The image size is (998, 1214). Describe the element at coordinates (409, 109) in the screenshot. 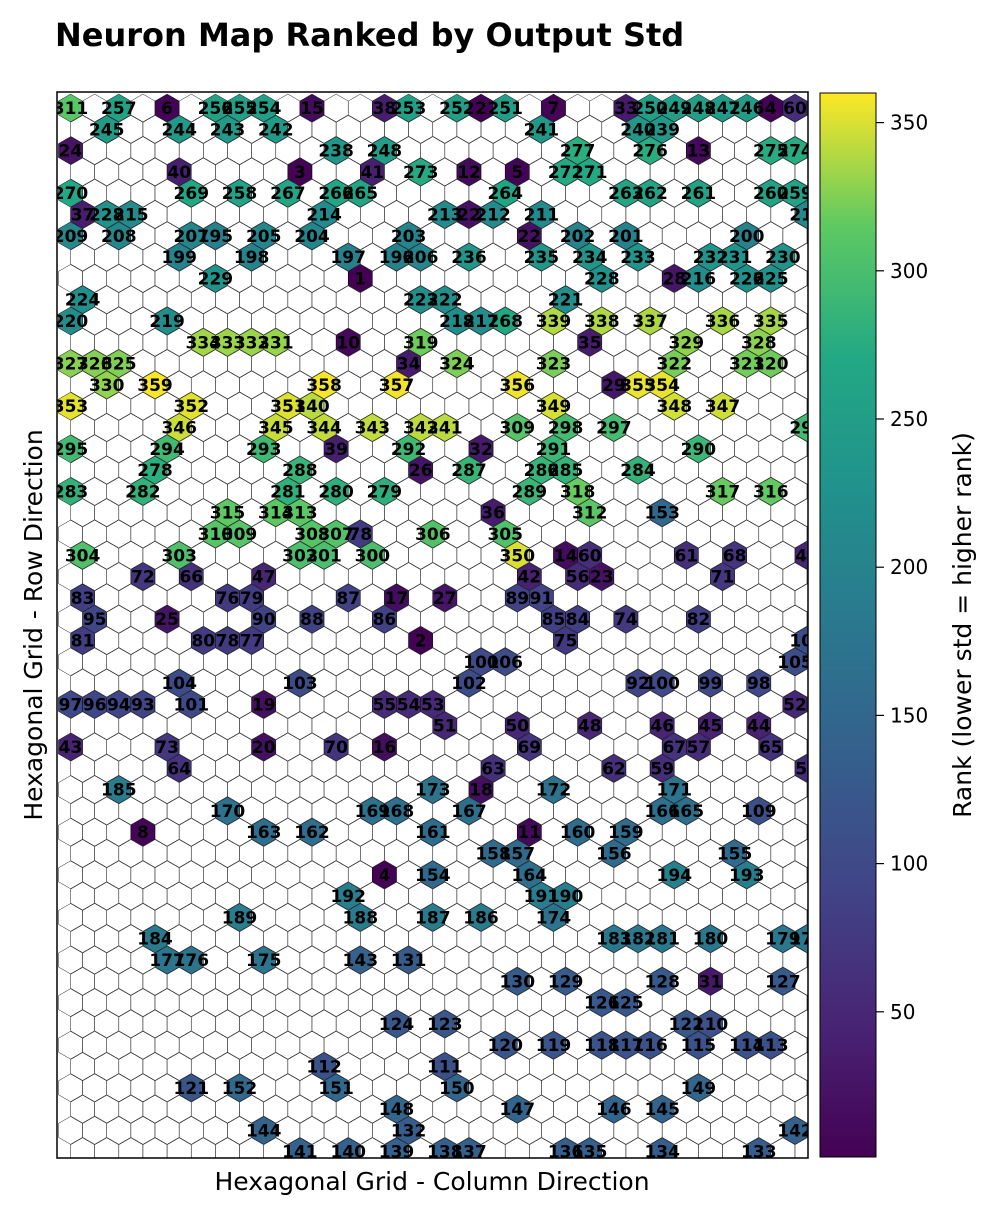

I see `neuron-rank-label: 253` at that location.